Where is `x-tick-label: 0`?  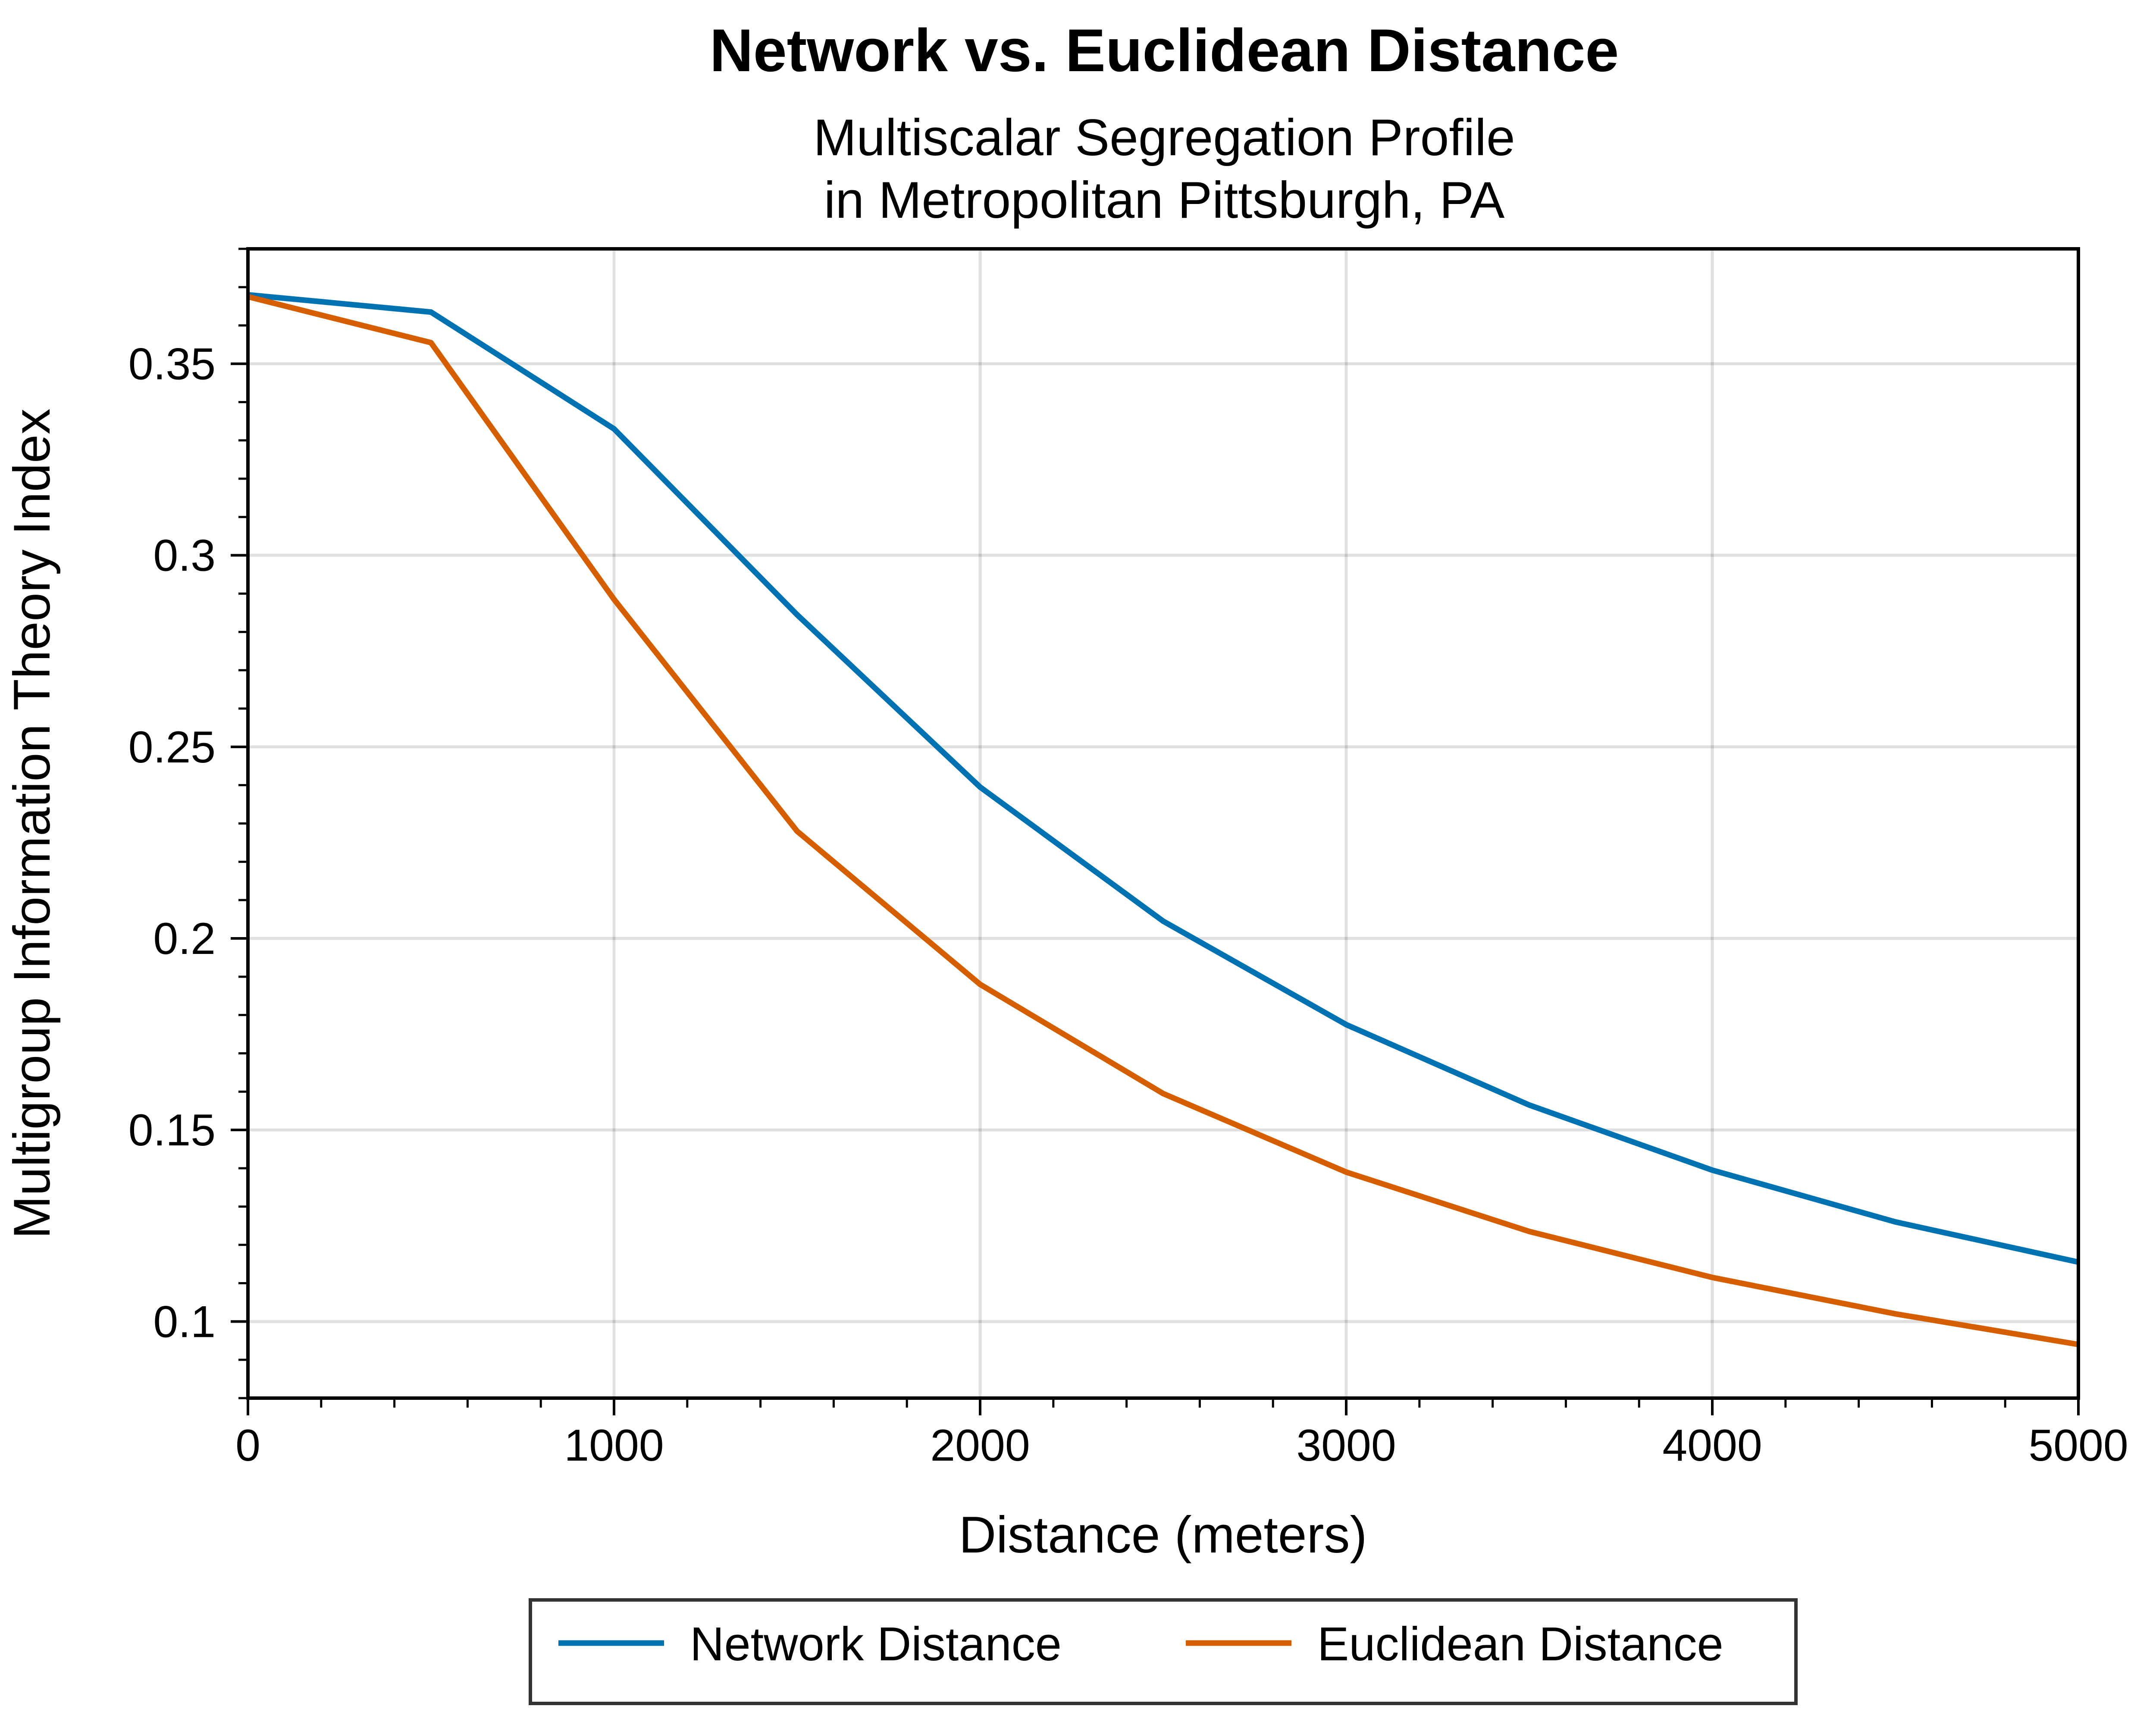 x-tick-label: 0 is located at coordinates (248, 1446).